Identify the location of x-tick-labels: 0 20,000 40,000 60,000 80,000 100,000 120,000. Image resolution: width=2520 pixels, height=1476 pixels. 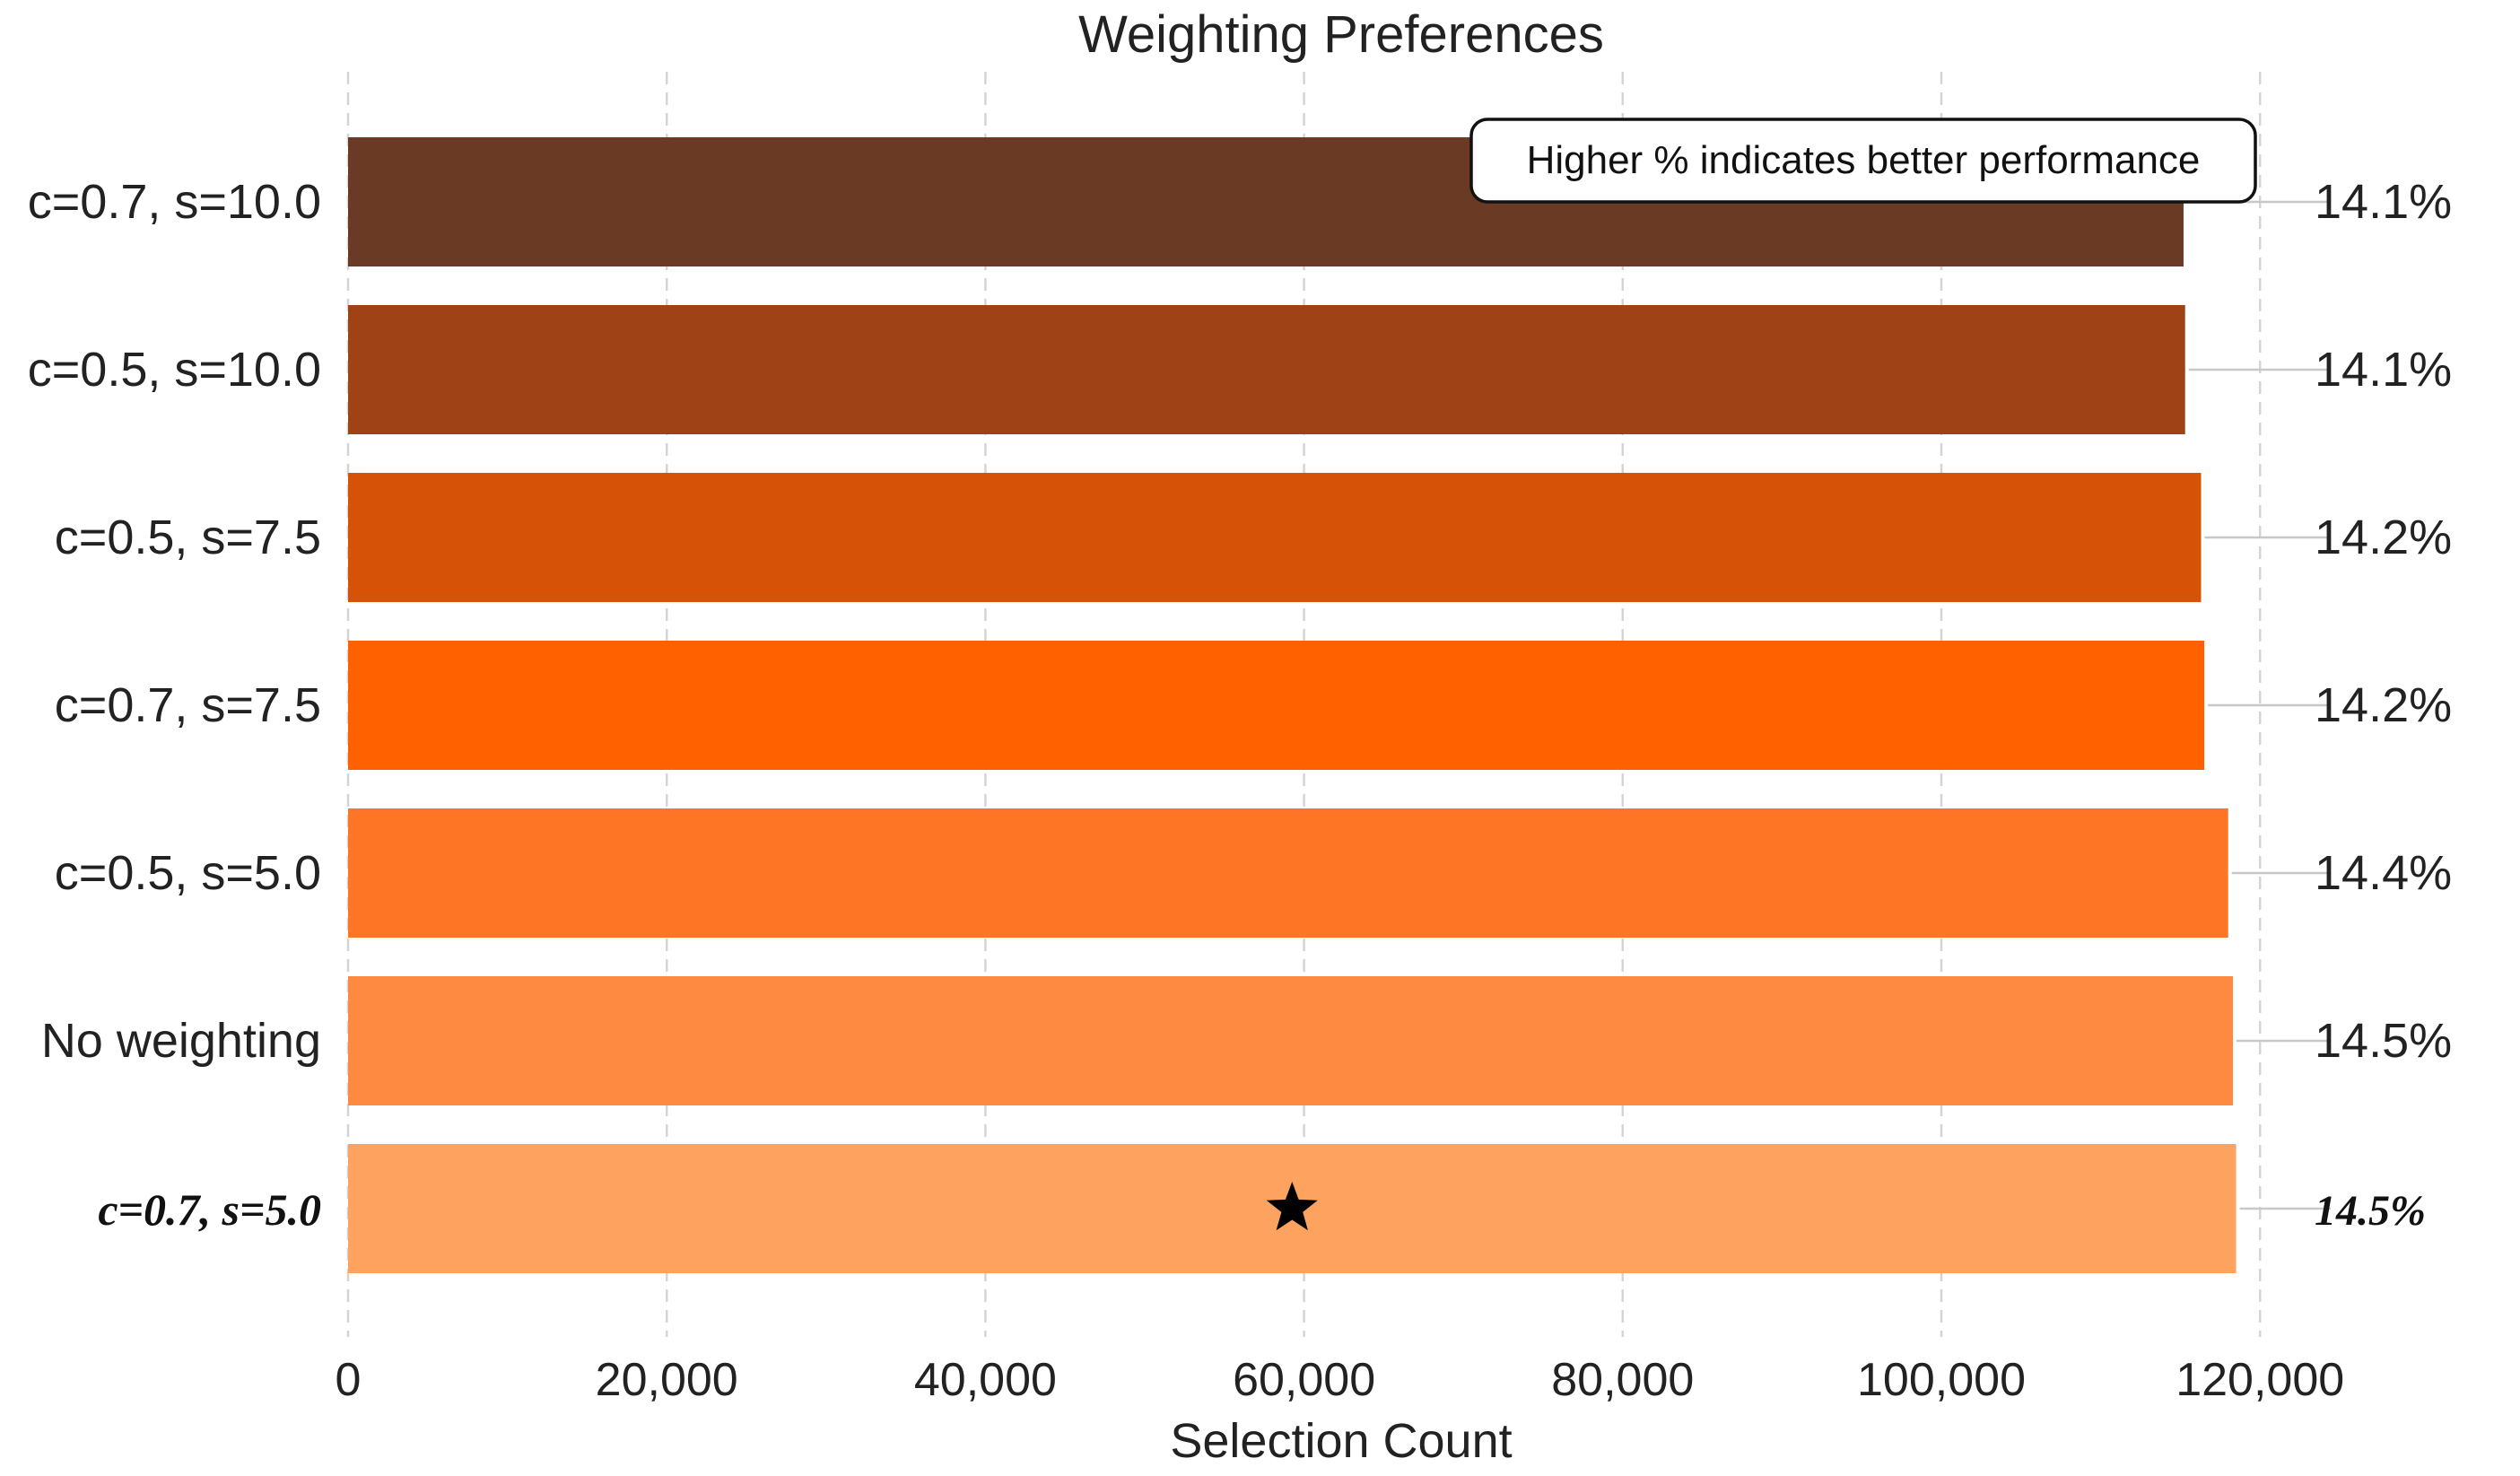
(1340, 1380).